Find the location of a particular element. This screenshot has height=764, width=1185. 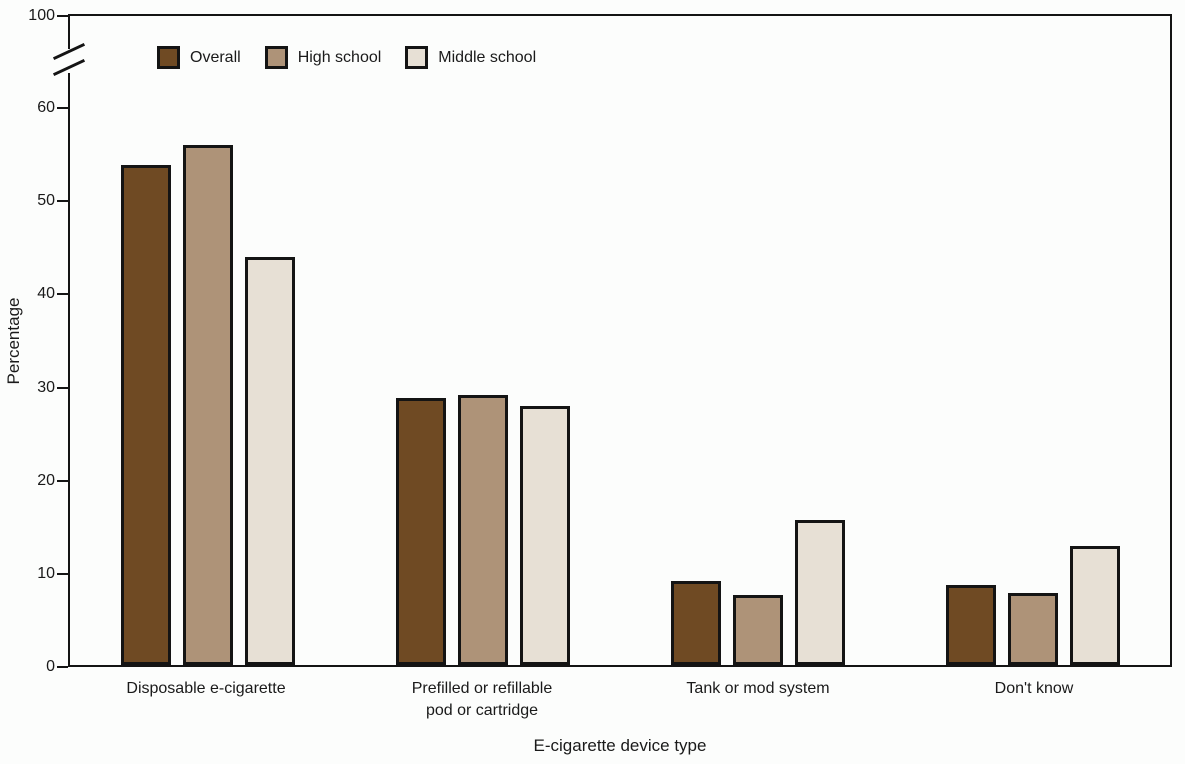

y-tick-label: 30 is located at coordinates (46, 387).